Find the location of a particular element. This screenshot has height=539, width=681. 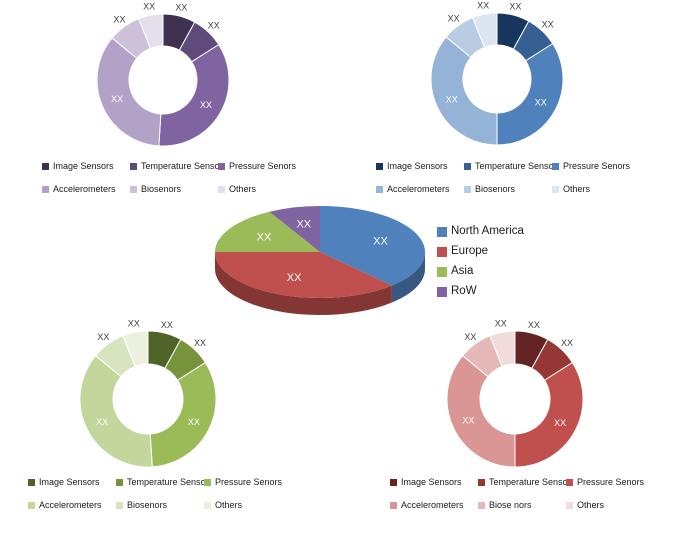

donut-segment-blue-others is located at coordinates (485, 30).